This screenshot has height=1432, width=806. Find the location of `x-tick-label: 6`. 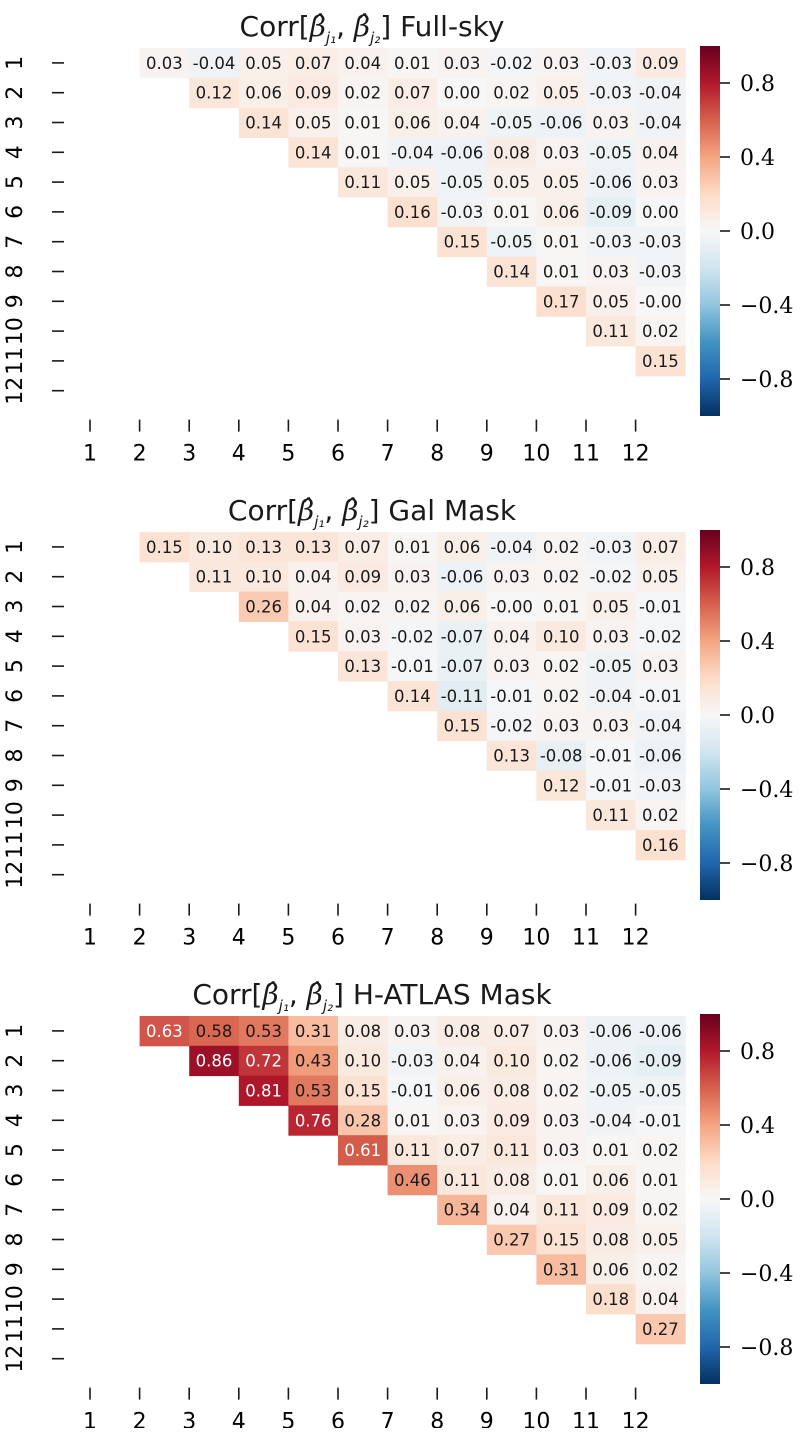

x-tick-label: 6 is located at coordinates (338, 1419).